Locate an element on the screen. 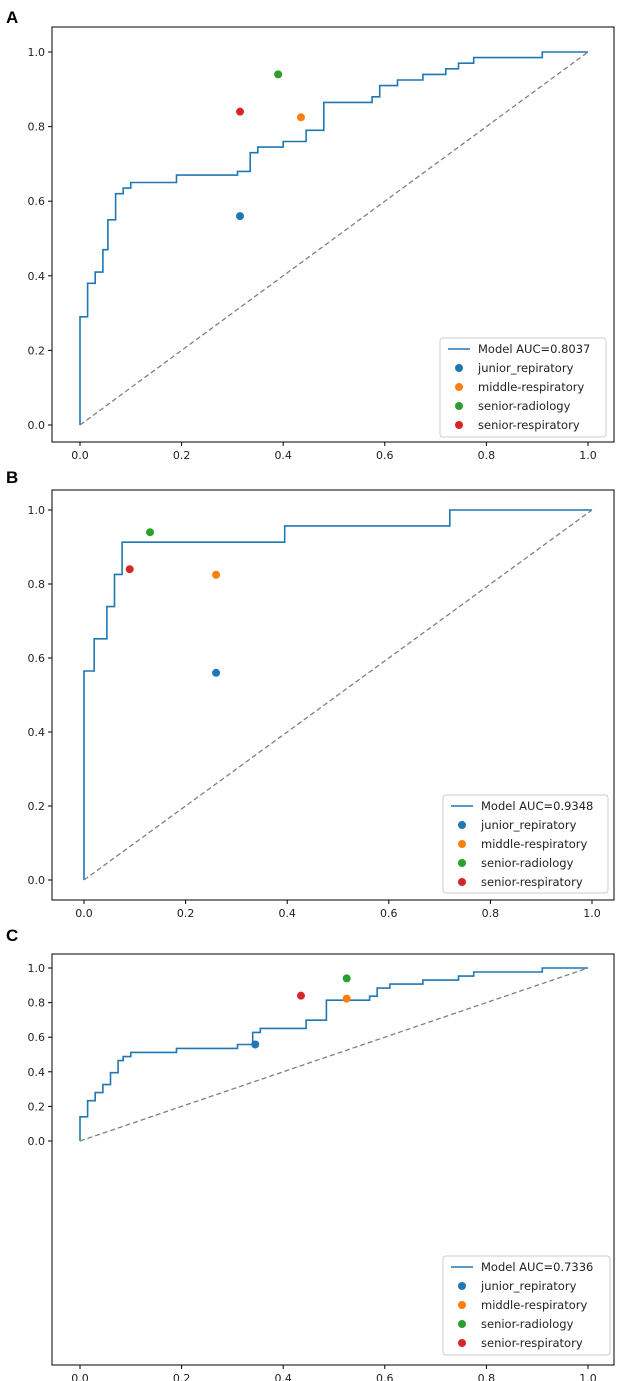  diagonal-reference-line is located at coordinates (334, 1054).